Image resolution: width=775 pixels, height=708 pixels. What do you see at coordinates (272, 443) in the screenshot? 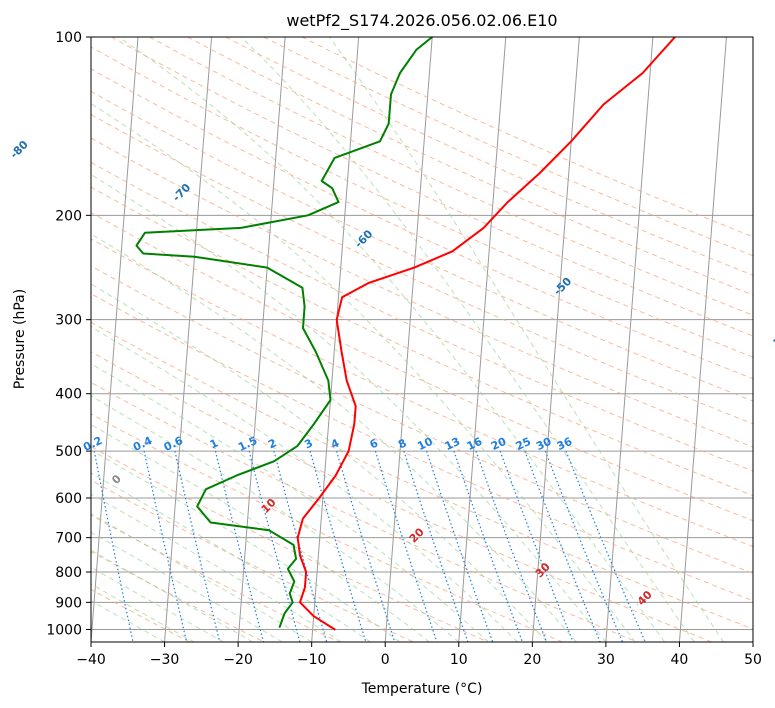
I see `mixing-ratio-label: 2` at bounding box center [272, 443].